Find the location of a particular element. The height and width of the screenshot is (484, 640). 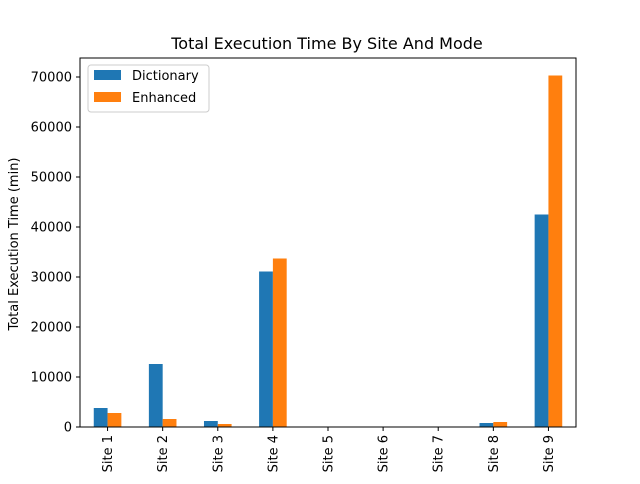

y-axis-label: Total Execution Time (min) is located at coordinates (14, 244).